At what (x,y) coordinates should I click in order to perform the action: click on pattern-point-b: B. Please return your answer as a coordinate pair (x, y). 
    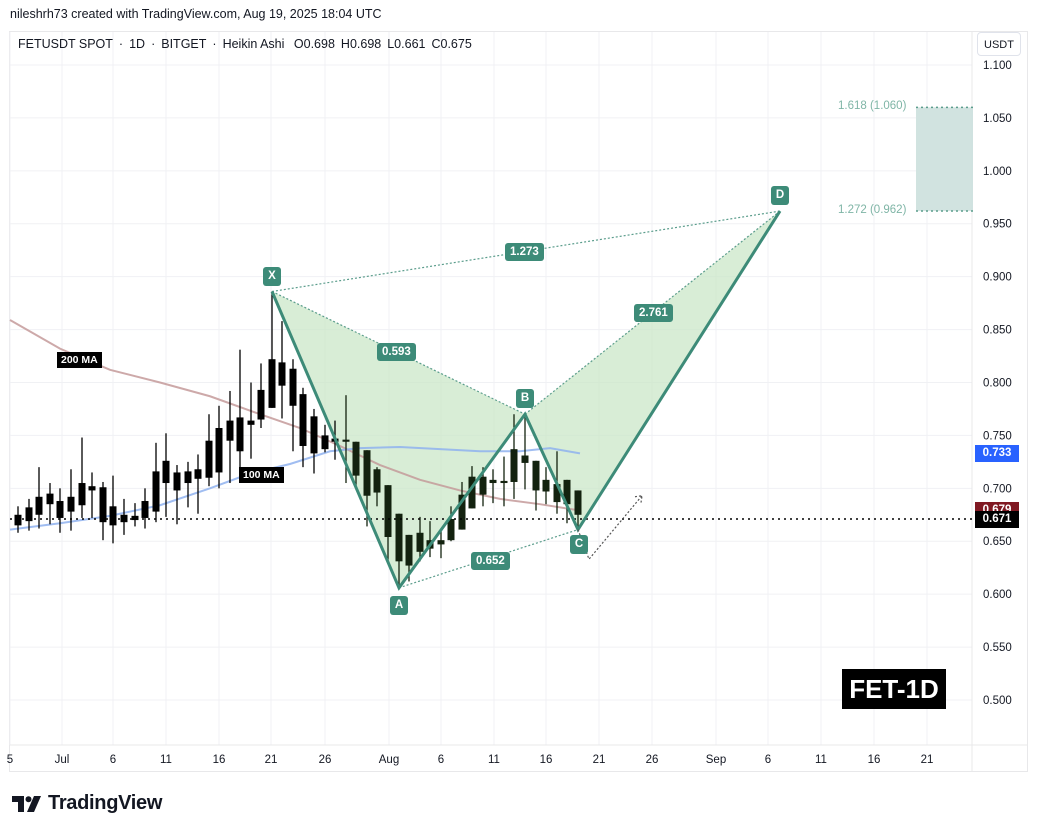
    Looking at the image, I should click on (525, 398).